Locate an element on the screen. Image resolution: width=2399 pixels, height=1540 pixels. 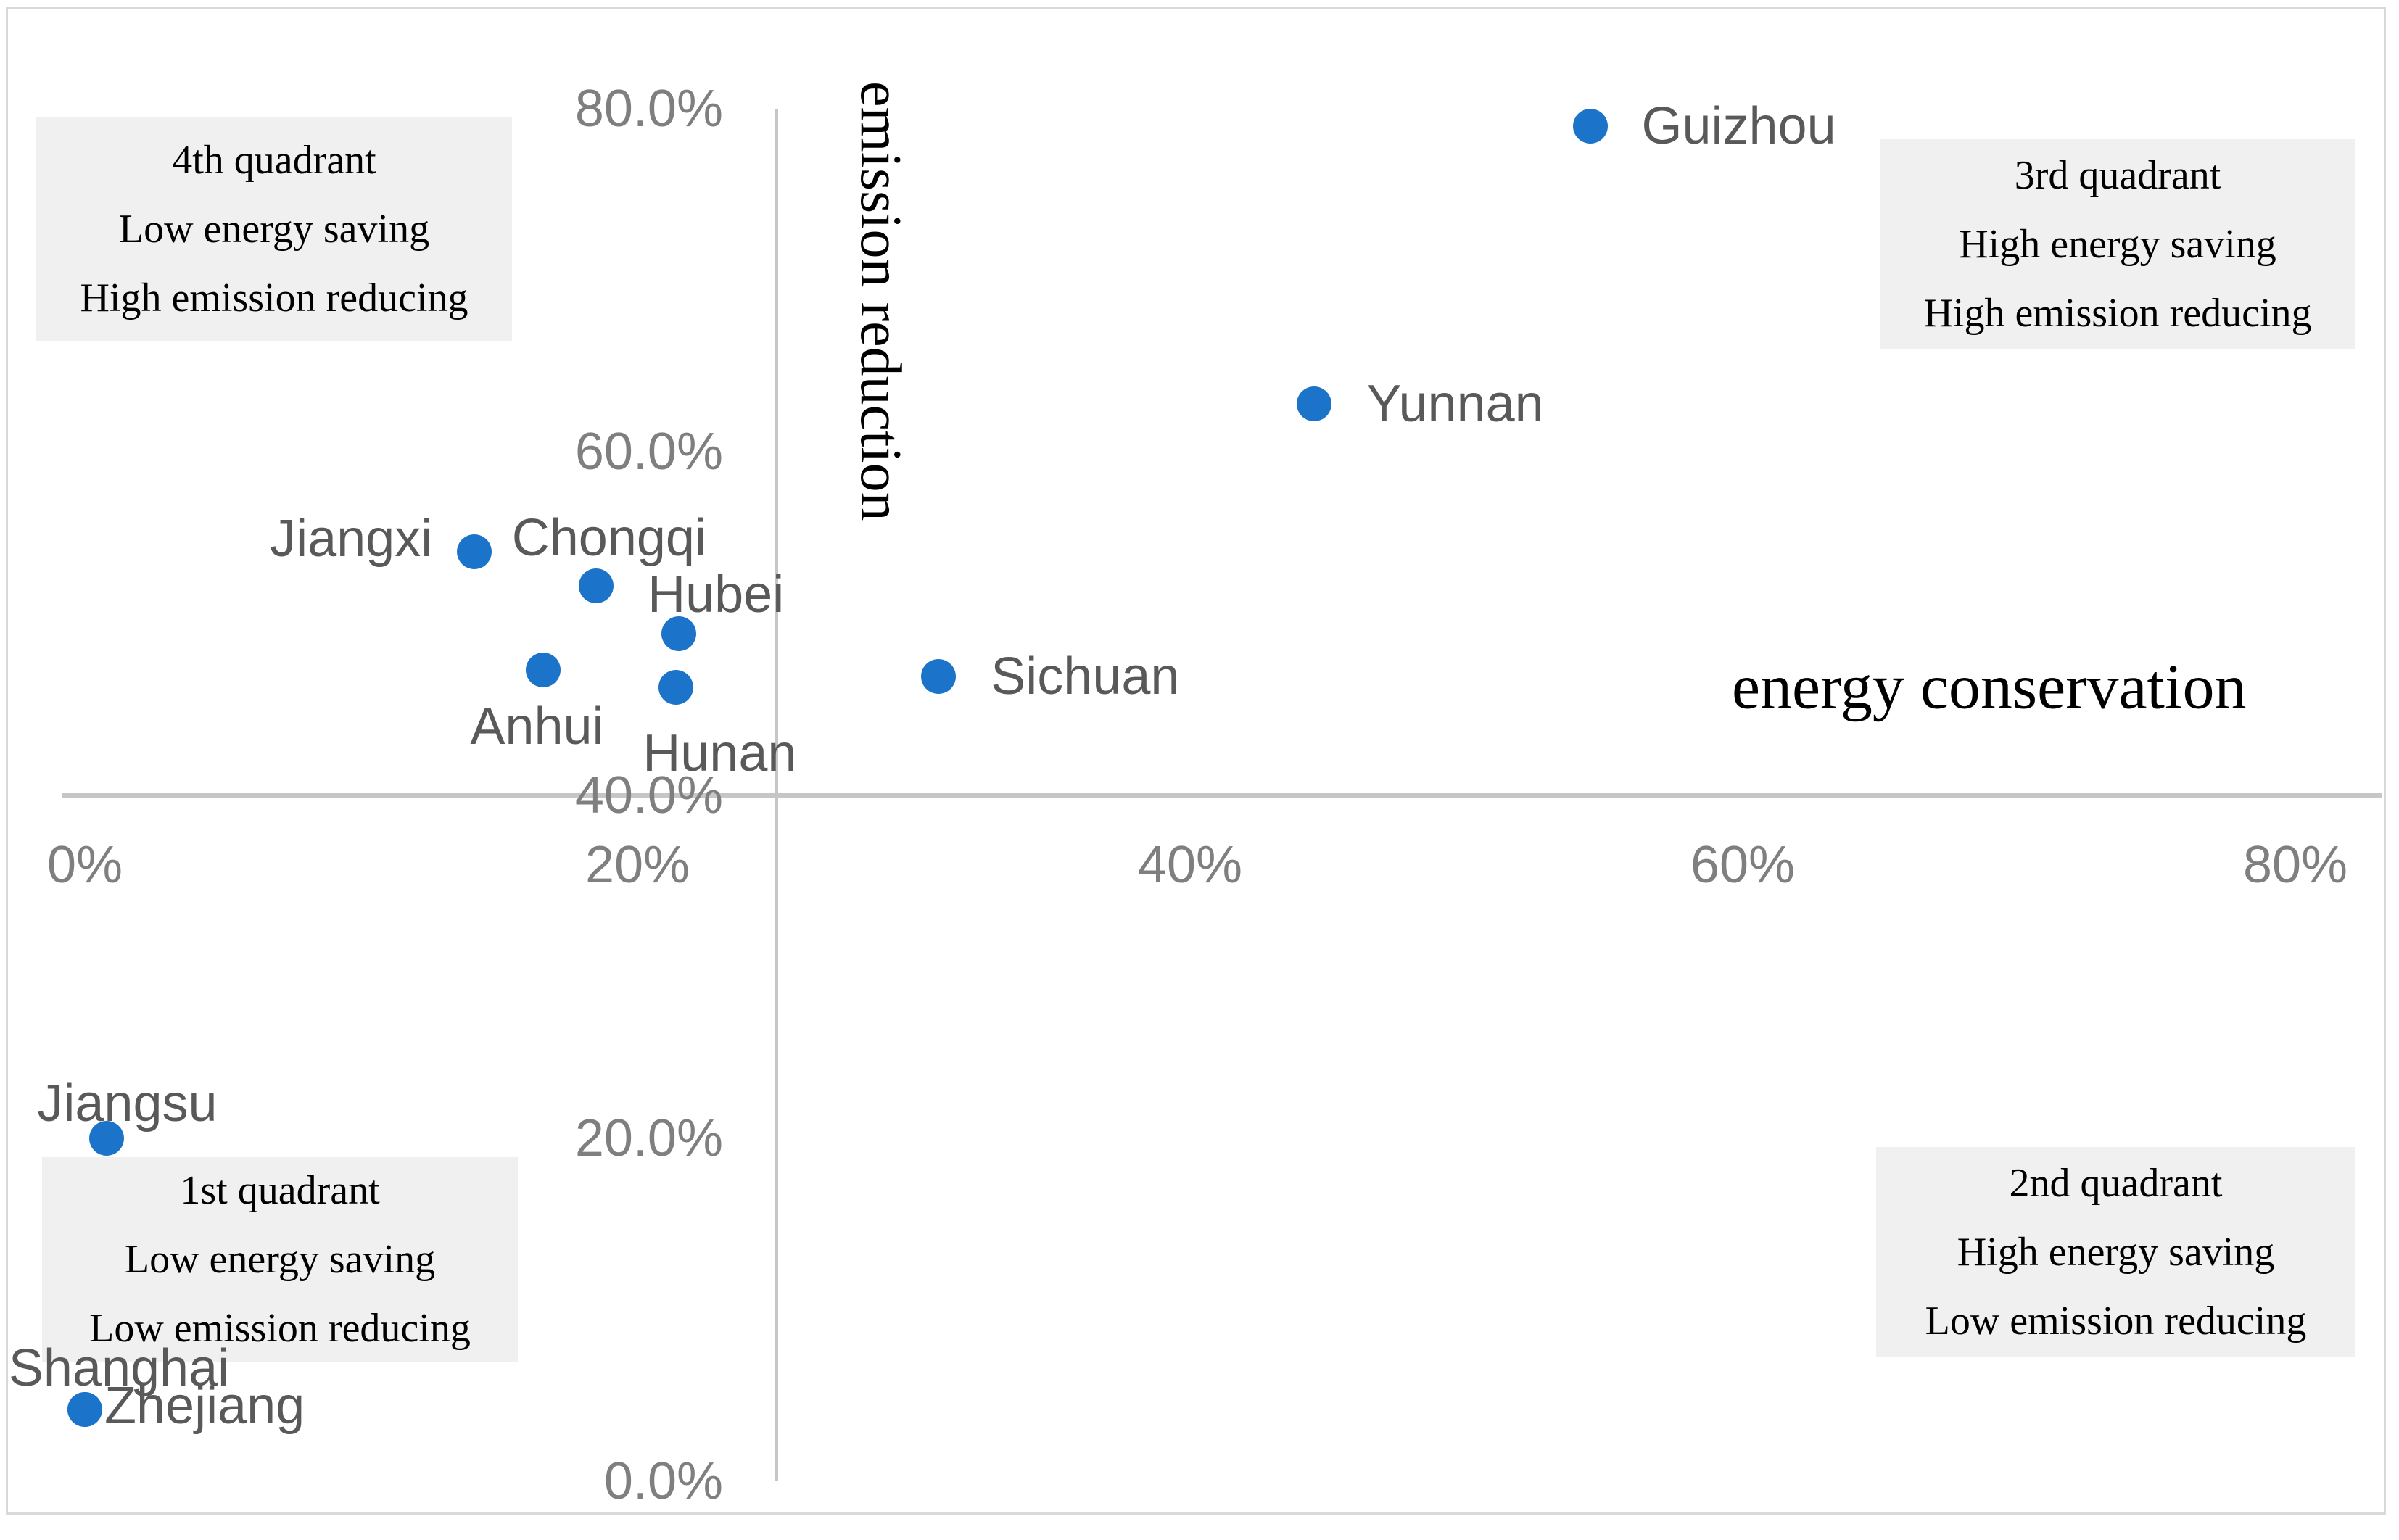
x-tick-label: 80% is located at coordinates (2295, 865).